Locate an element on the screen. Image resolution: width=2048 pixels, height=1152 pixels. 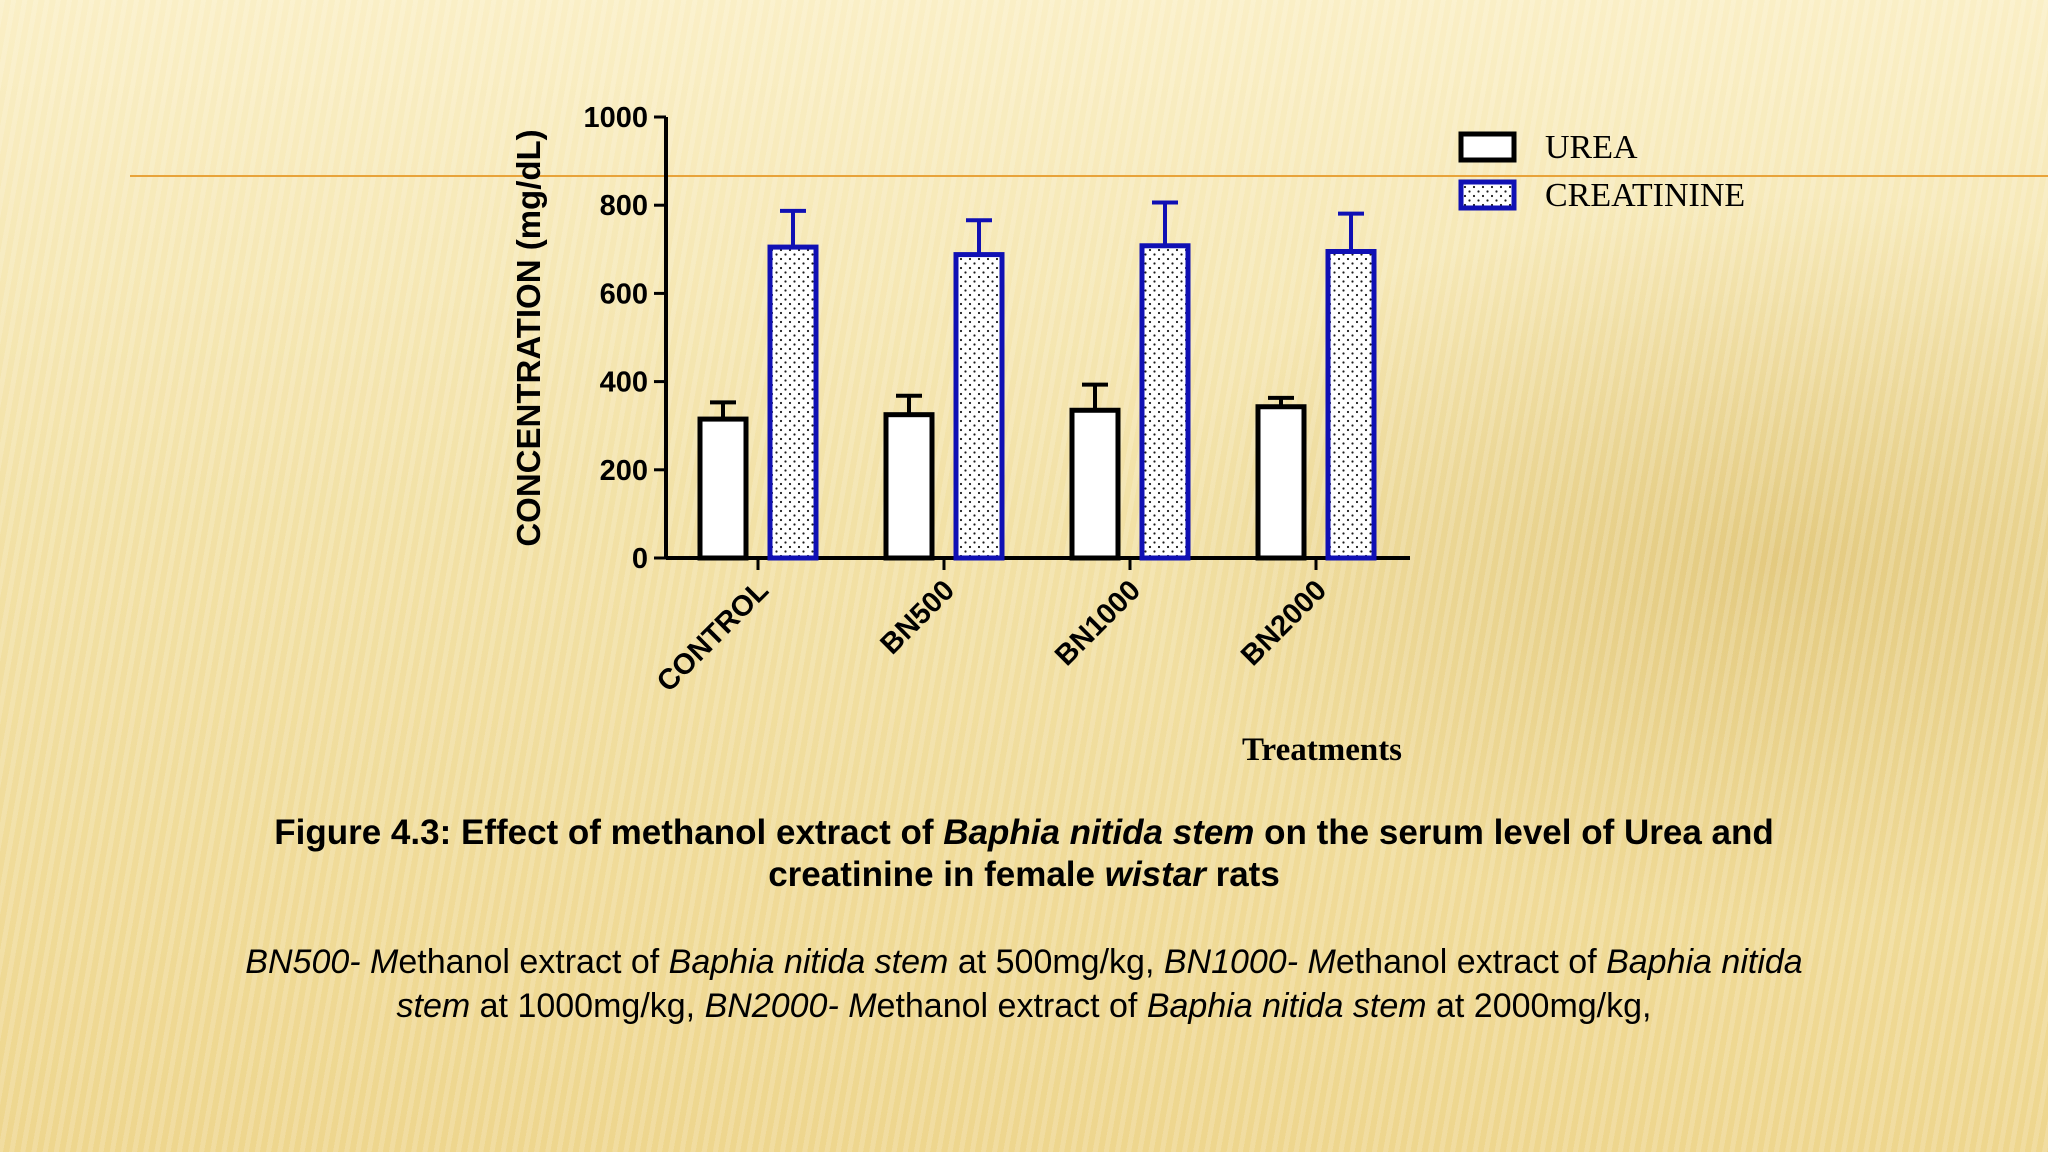
y-tick-label: 0 is located at coordinates (640, 559).